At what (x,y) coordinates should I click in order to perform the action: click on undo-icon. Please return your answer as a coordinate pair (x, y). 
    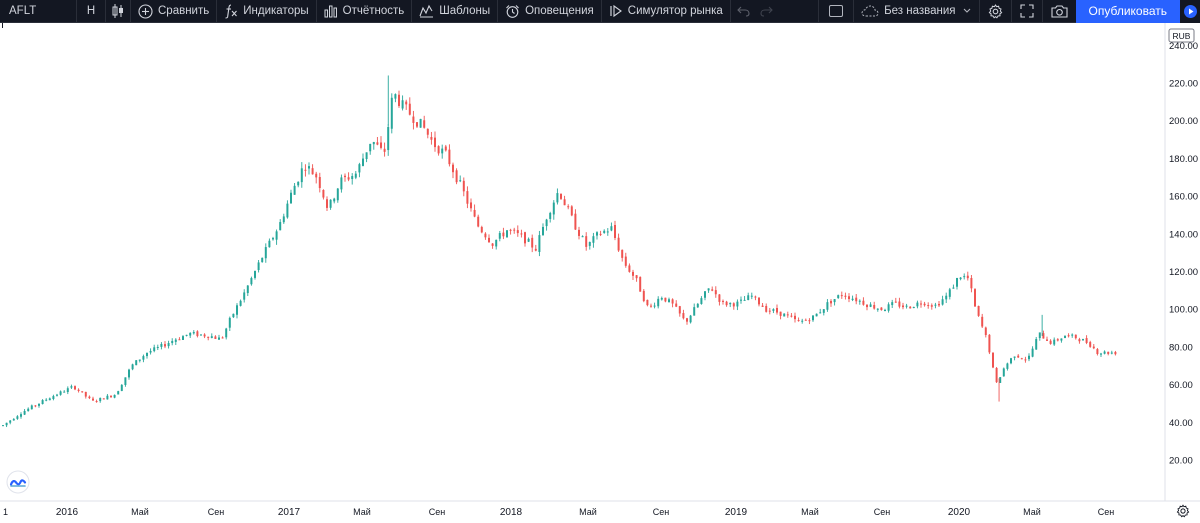
    Looking at the image, I should click on (743, 11).